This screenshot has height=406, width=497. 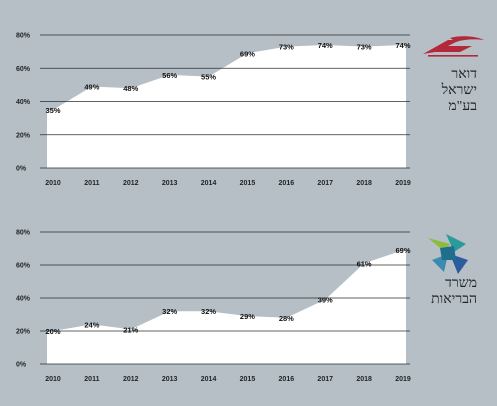 What do you see at coordinates (247, 316) in the screenshot?
I see `data-label: 29%` at bounding box center [247, 316].